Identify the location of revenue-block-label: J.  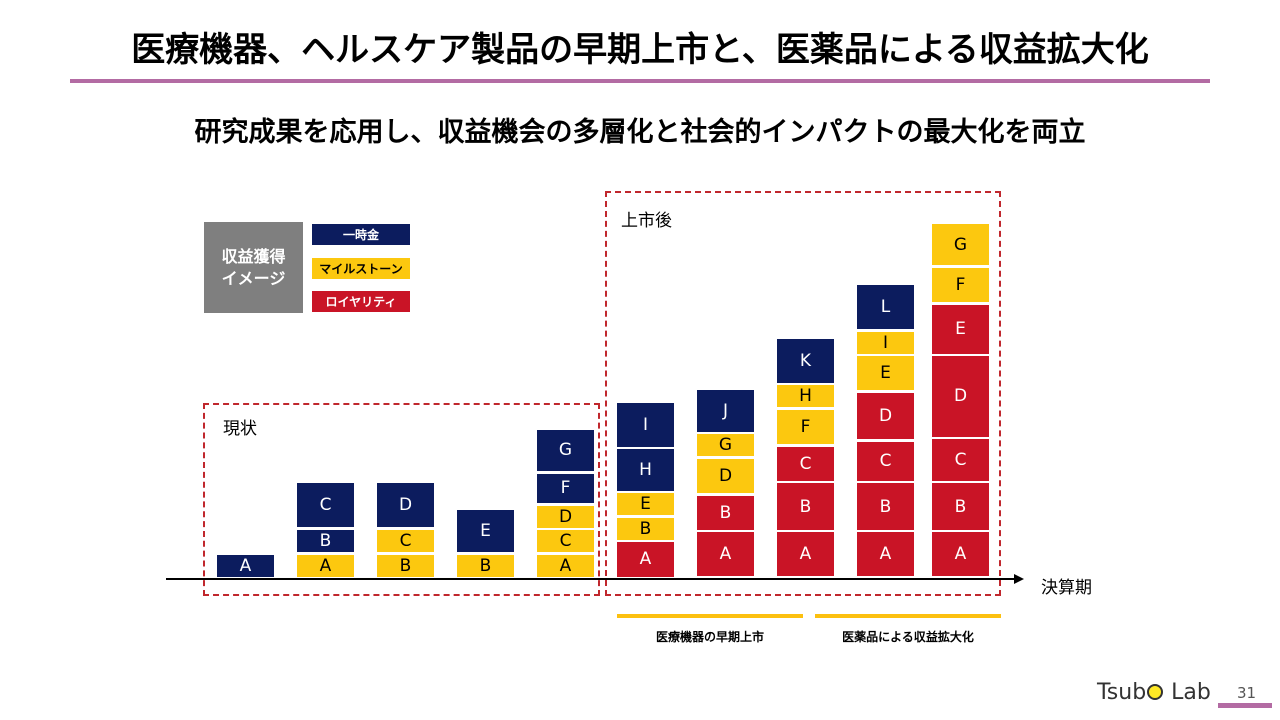
(725, 411).